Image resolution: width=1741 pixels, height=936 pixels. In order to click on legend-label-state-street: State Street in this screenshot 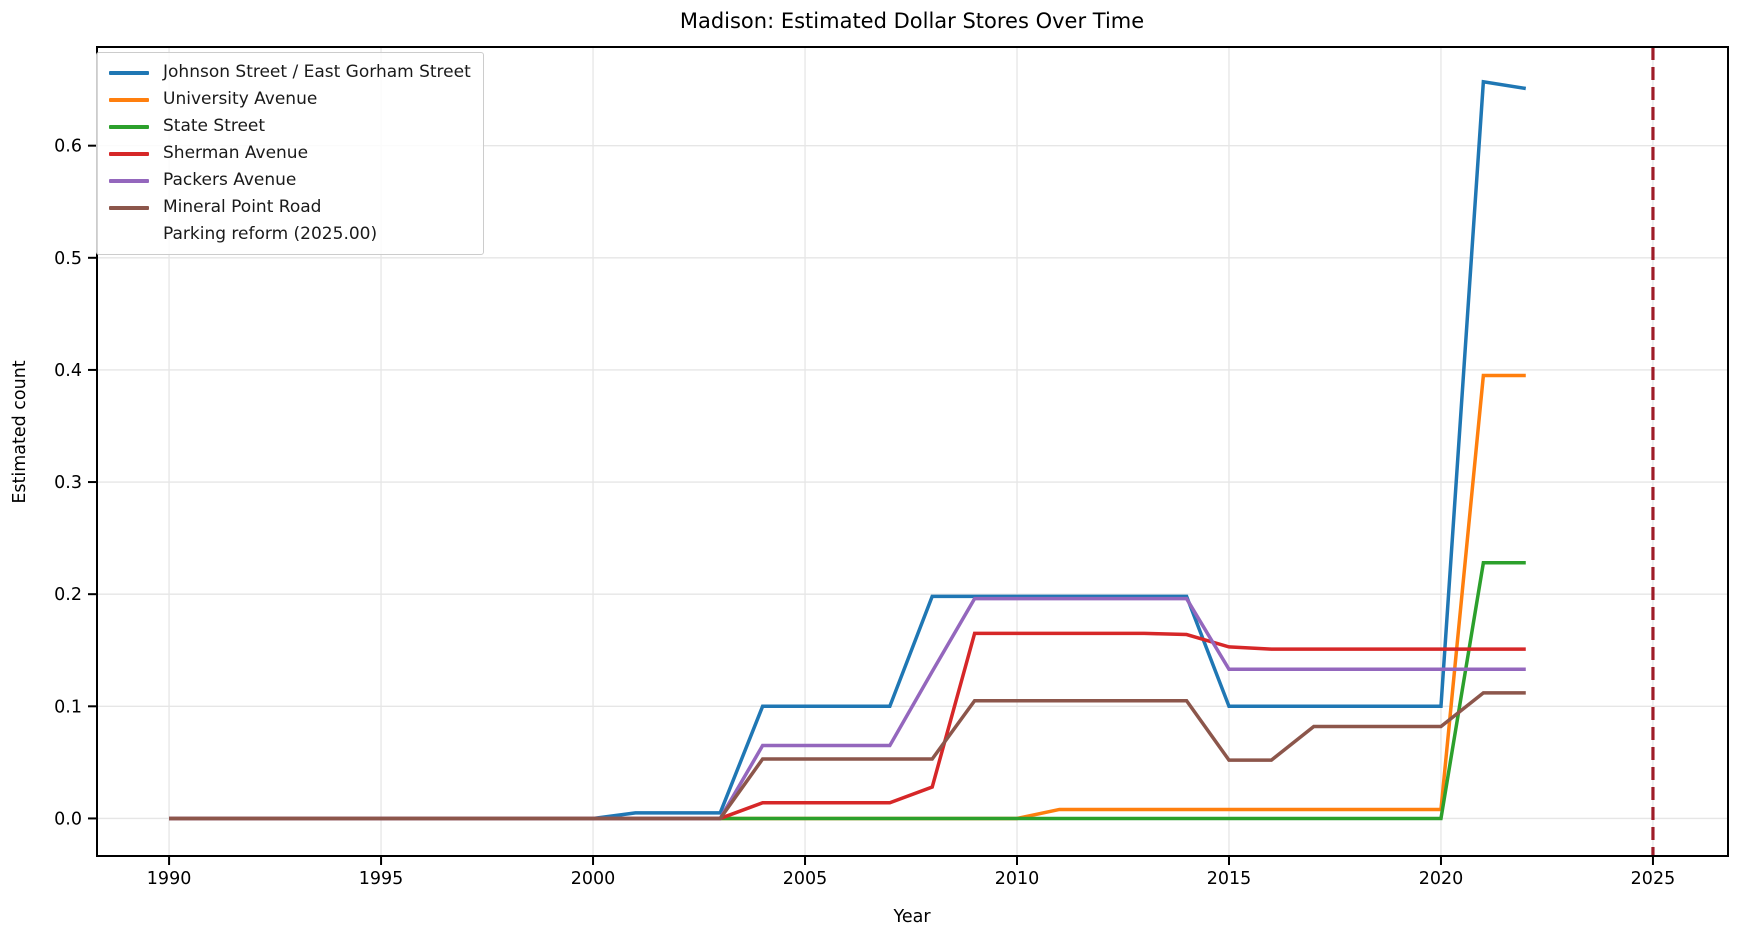, I will do `click(214, 126)`.